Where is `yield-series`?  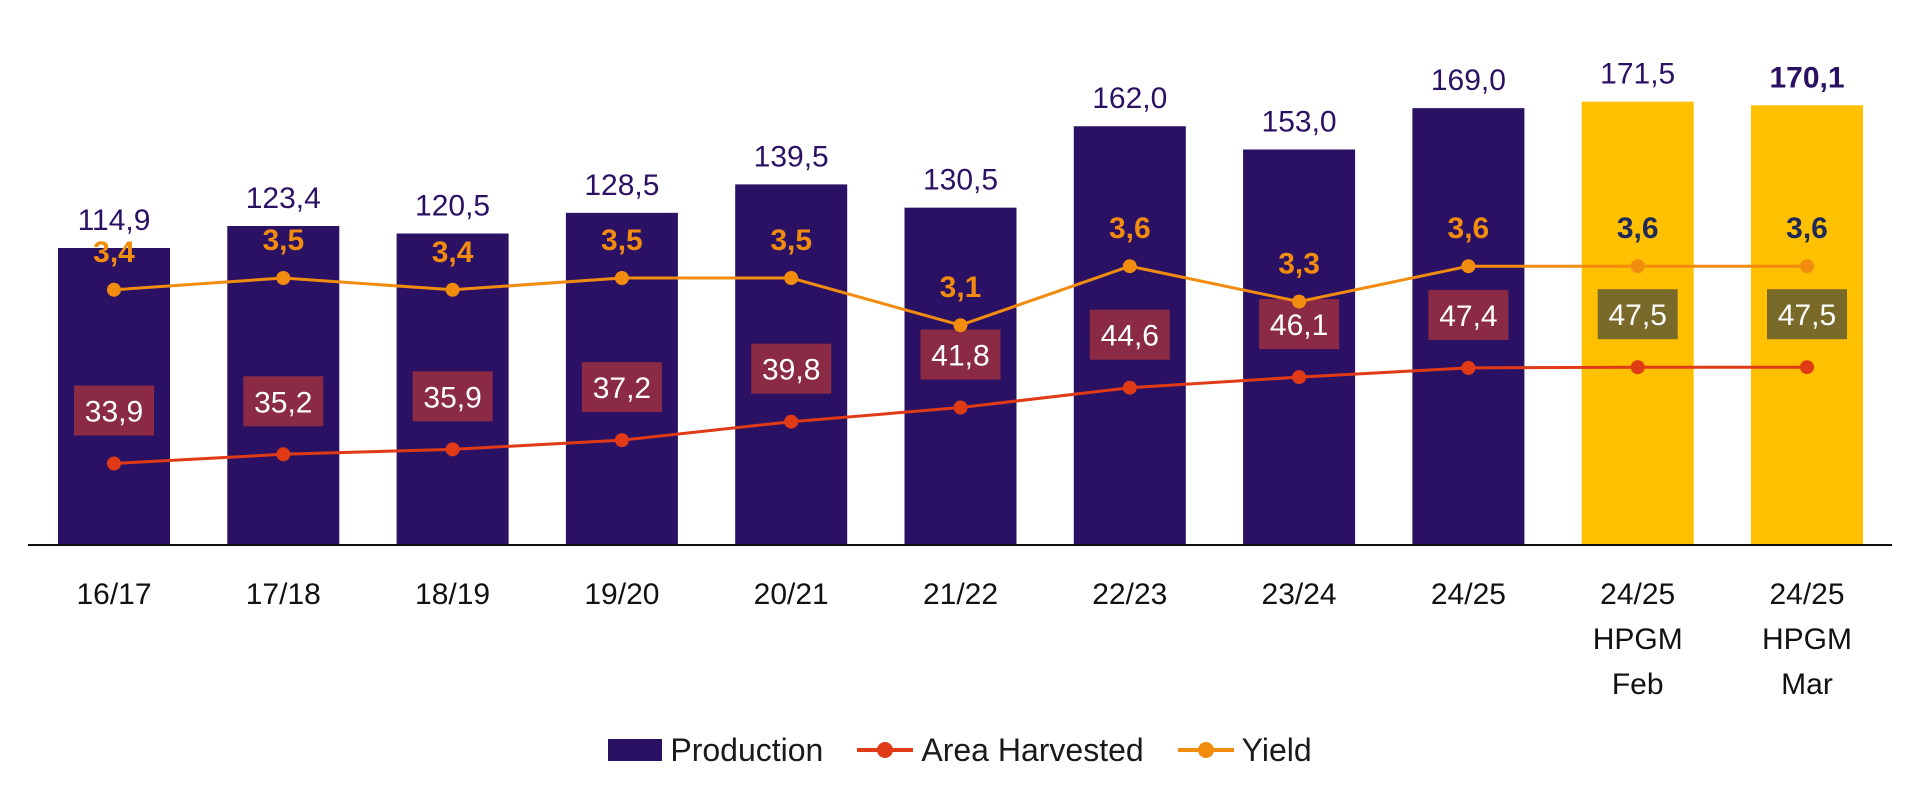 yield-series is located at coordinates (960, 296).